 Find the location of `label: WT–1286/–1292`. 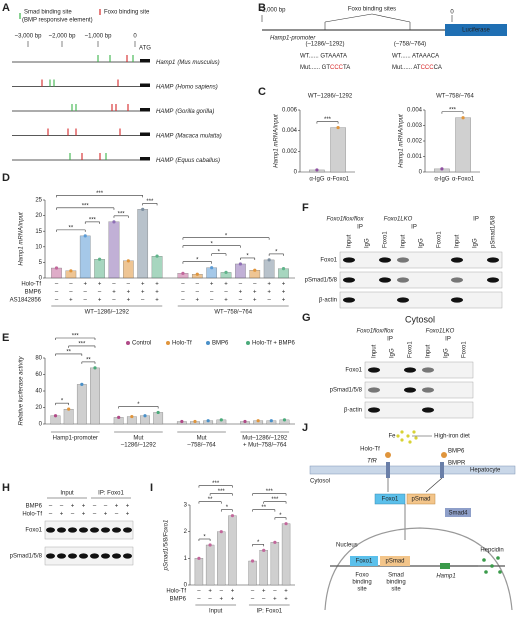

label: WT–1286/–1292 is located at coordinates (330, 97).